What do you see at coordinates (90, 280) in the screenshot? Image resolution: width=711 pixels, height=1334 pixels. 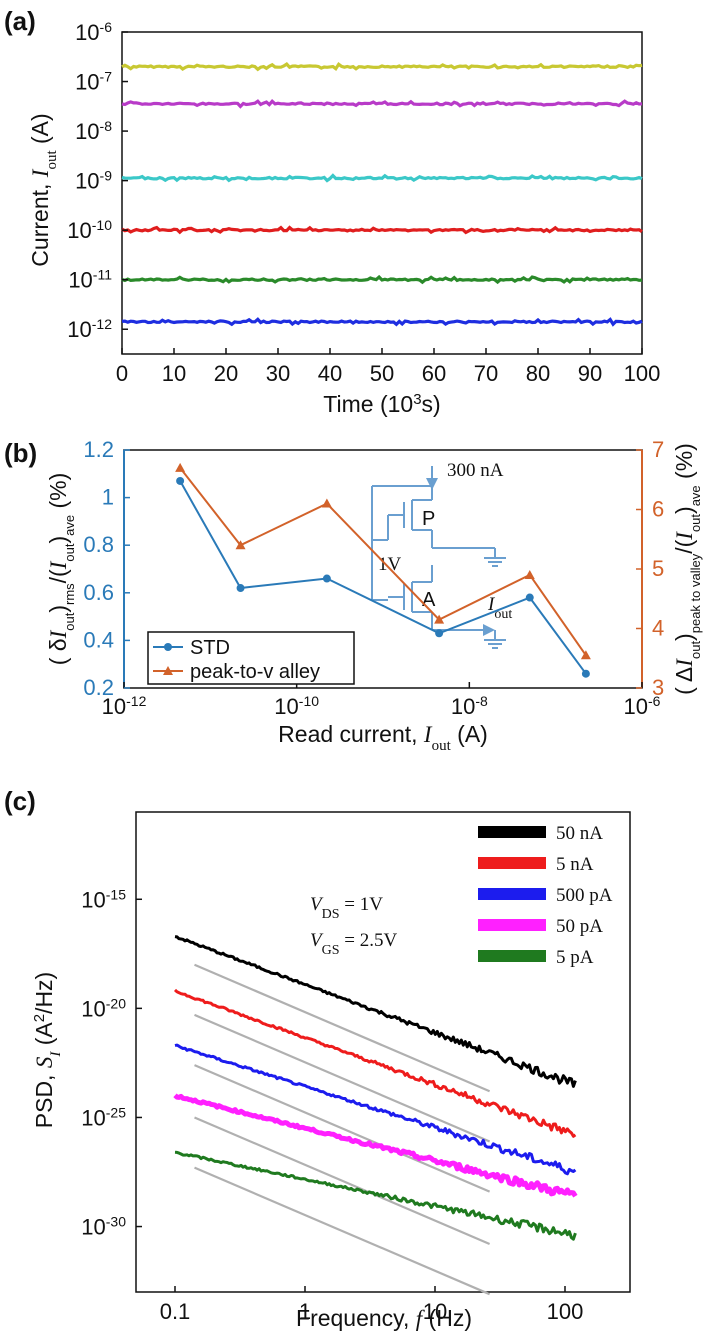 I see `a-y-tick-label: 10⁻¹¹` at bounding box center [90, 280].